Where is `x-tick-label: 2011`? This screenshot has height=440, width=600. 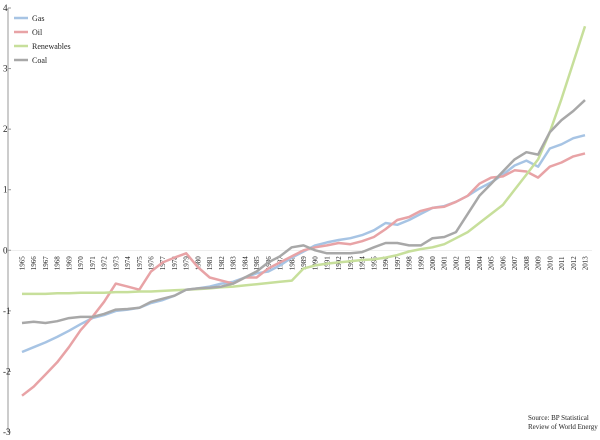 x-tick-label: 2011 is located at coordinates (562, 263).